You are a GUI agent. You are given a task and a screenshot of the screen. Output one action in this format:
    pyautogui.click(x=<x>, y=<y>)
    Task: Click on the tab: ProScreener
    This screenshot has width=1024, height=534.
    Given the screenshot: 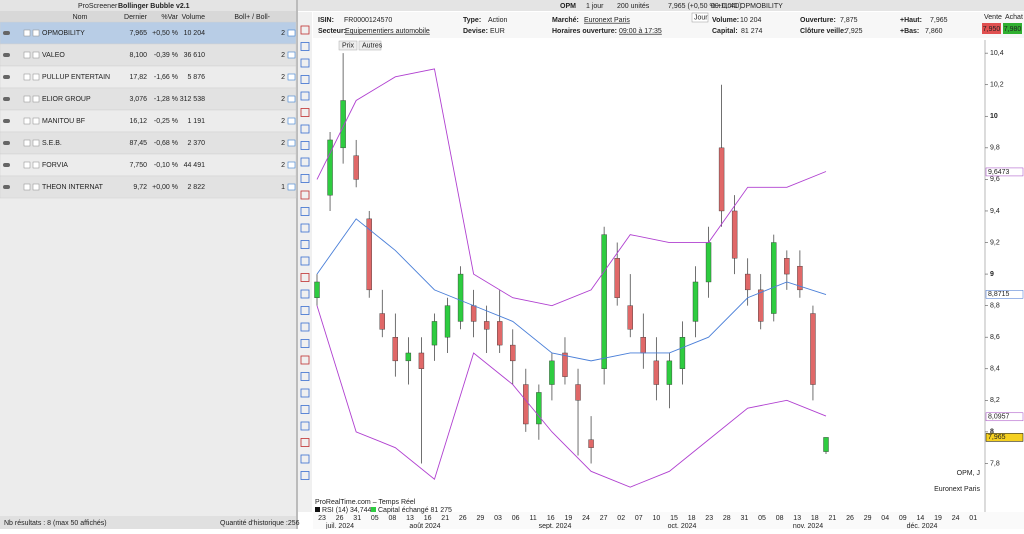 What is the action you would take?
    pyautogui.click(x=98, y=6)
    